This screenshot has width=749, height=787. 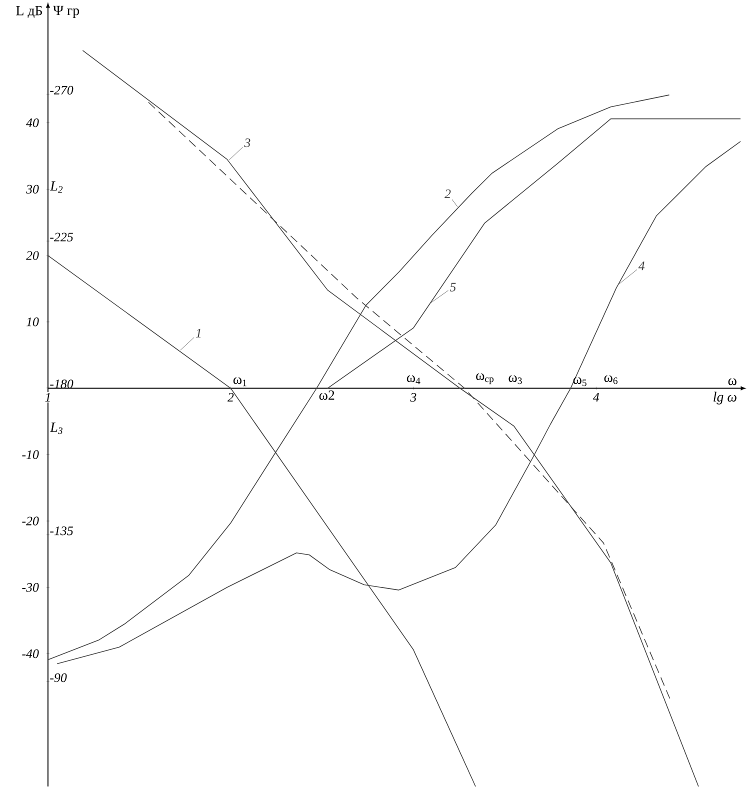 I want to click on annotation: ω$_{6}$, so click(x=611, y=379).